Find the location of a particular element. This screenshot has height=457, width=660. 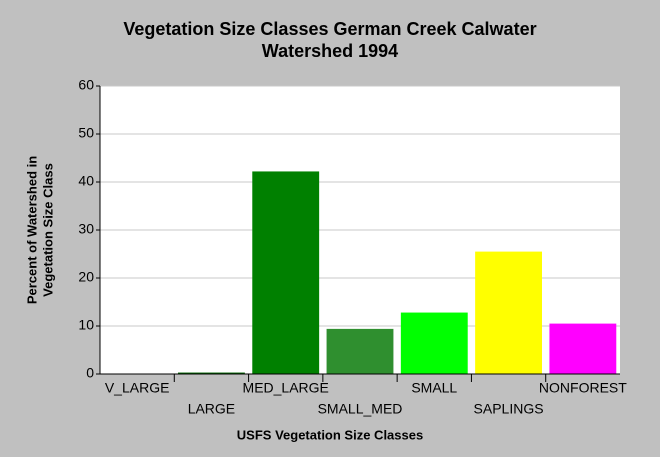

y-axis-label-line: Percent of Watershed in is located at coordinates (31, 230).